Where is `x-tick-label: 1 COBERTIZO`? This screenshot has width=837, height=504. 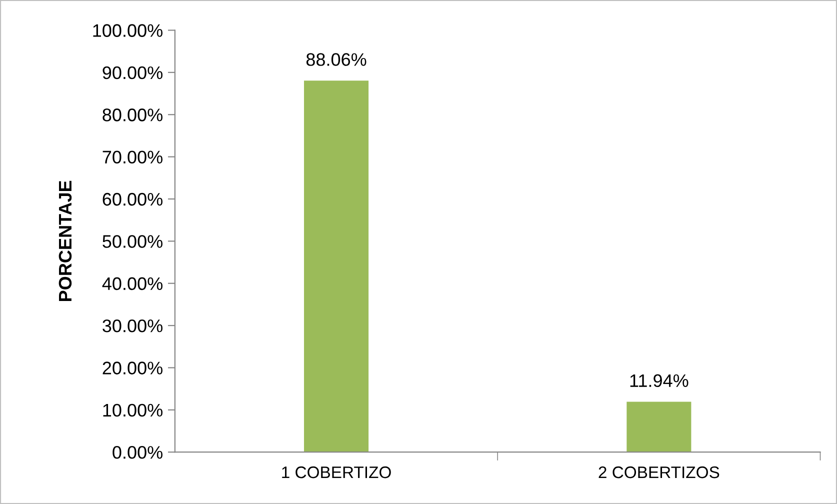 x-tick-label: 1 COBERTIZO is located at coordinates (336, 472).